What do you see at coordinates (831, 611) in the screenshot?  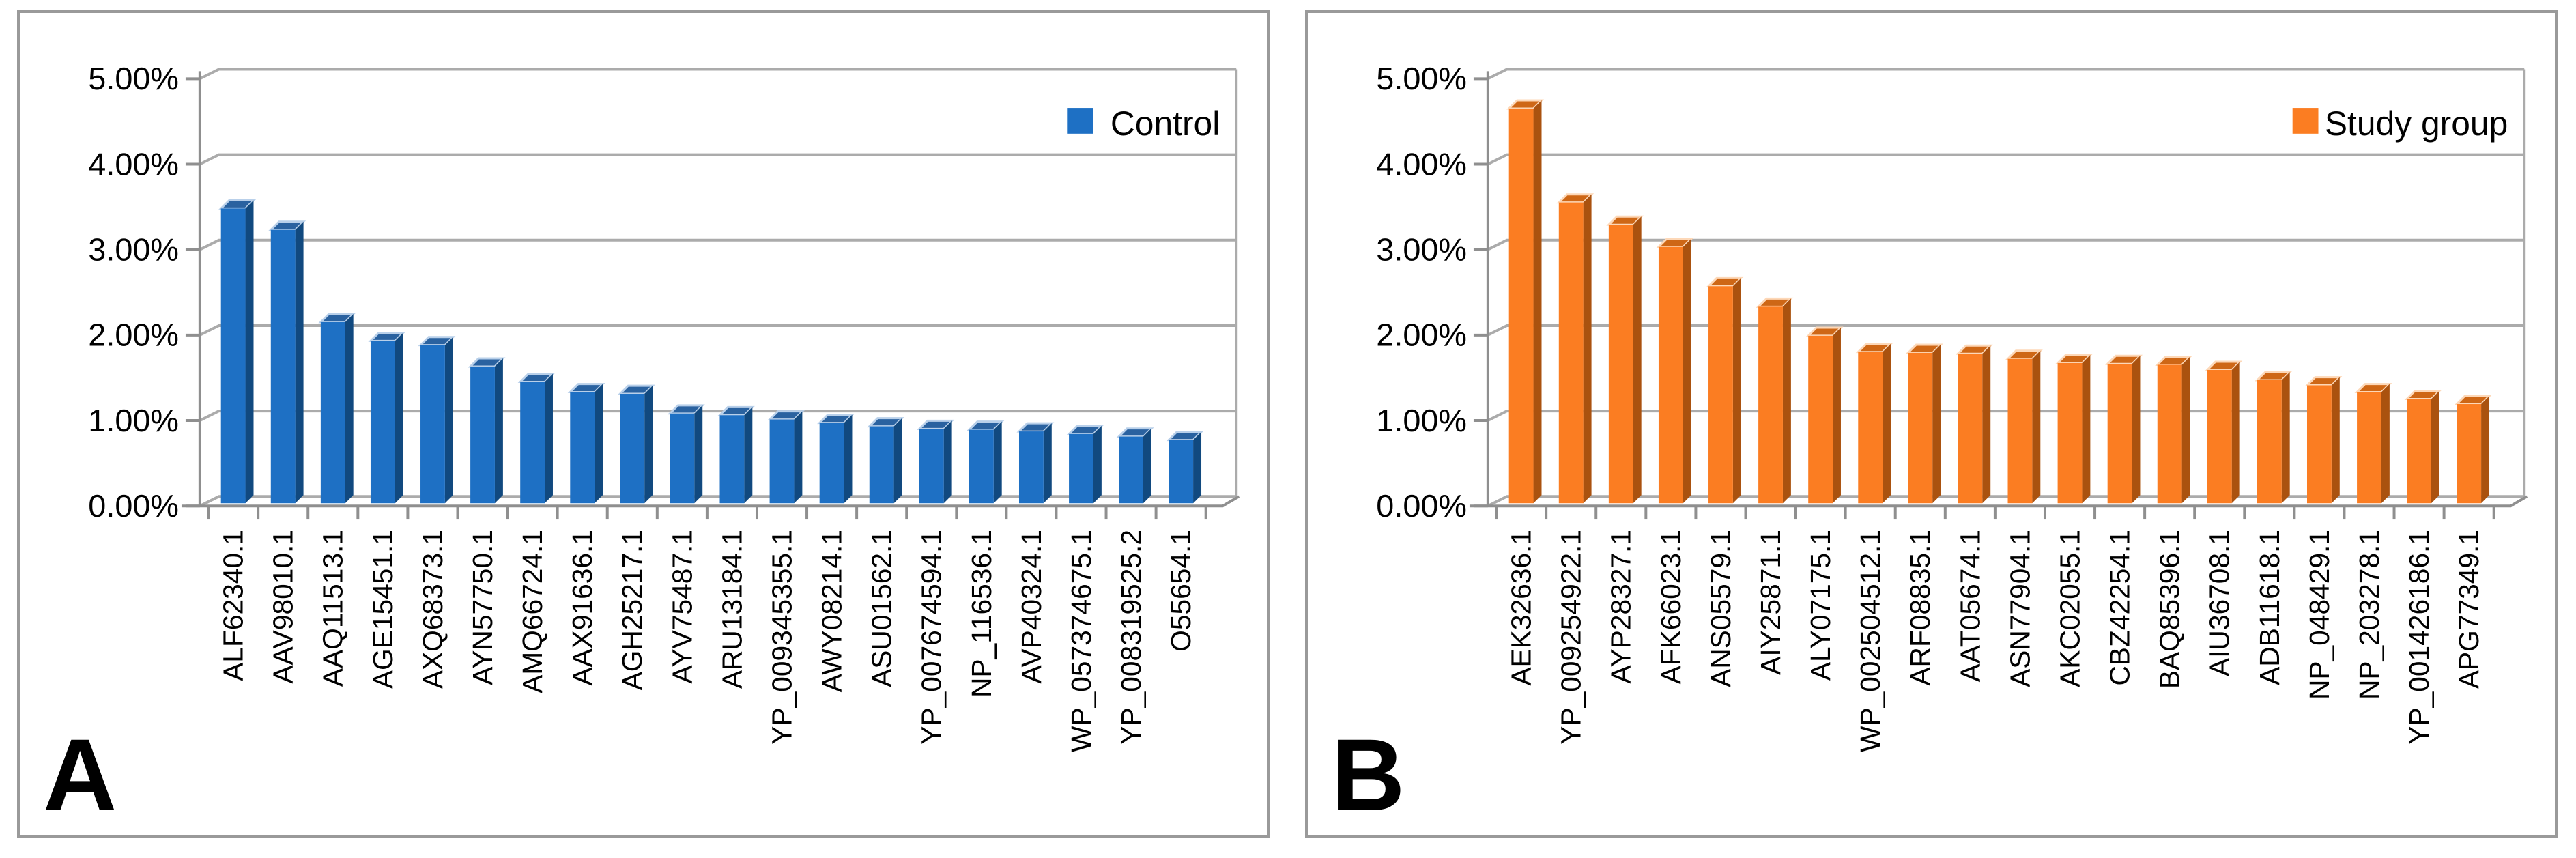 I see `x-category-label: AWY08214.1` at bounding box center [831, 611].